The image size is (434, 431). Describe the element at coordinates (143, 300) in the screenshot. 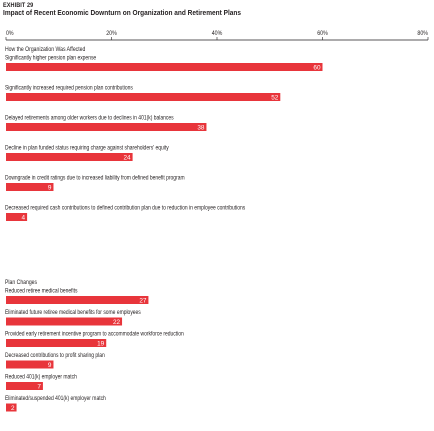

I see `bar-value-label: 27` at that location.